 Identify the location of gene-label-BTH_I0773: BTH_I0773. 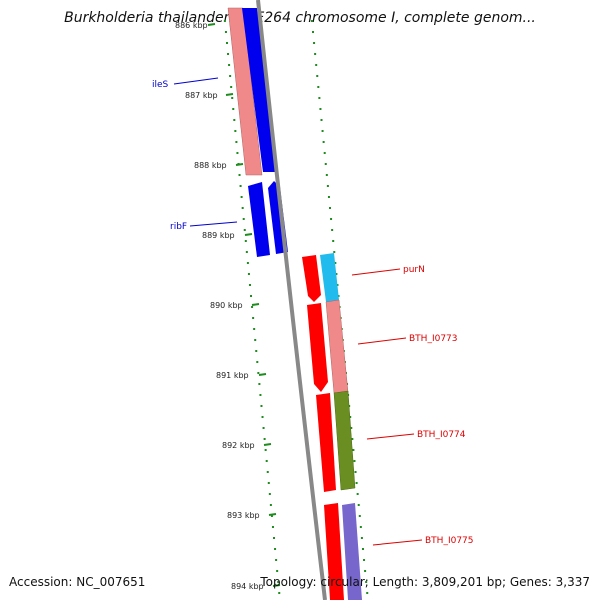
(433, 339).